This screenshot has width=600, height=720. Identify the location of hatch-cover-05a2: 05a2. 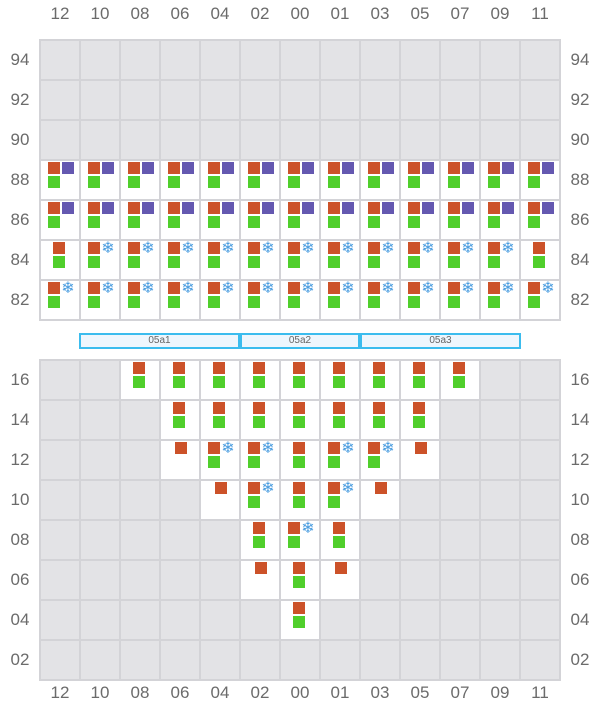
(300, 341).